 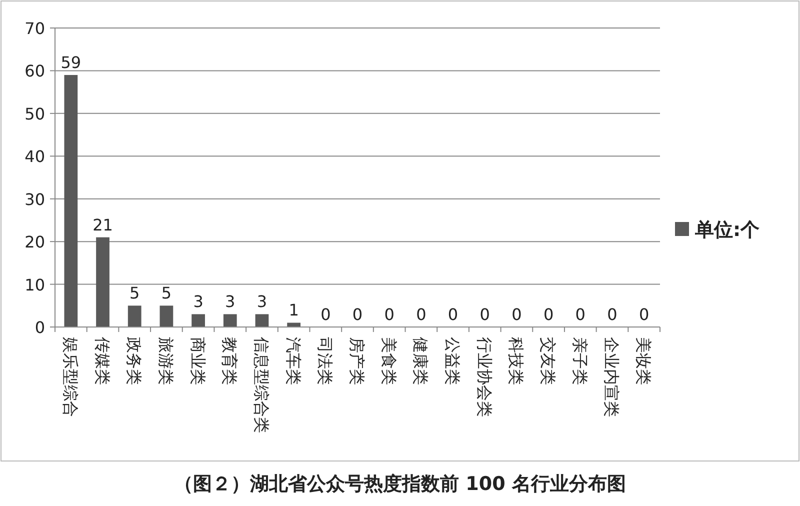 What do you see at coordinates (34, 71) in the screenshot?
I see `y-tick-label: 60` at bounding box center [34, 71].